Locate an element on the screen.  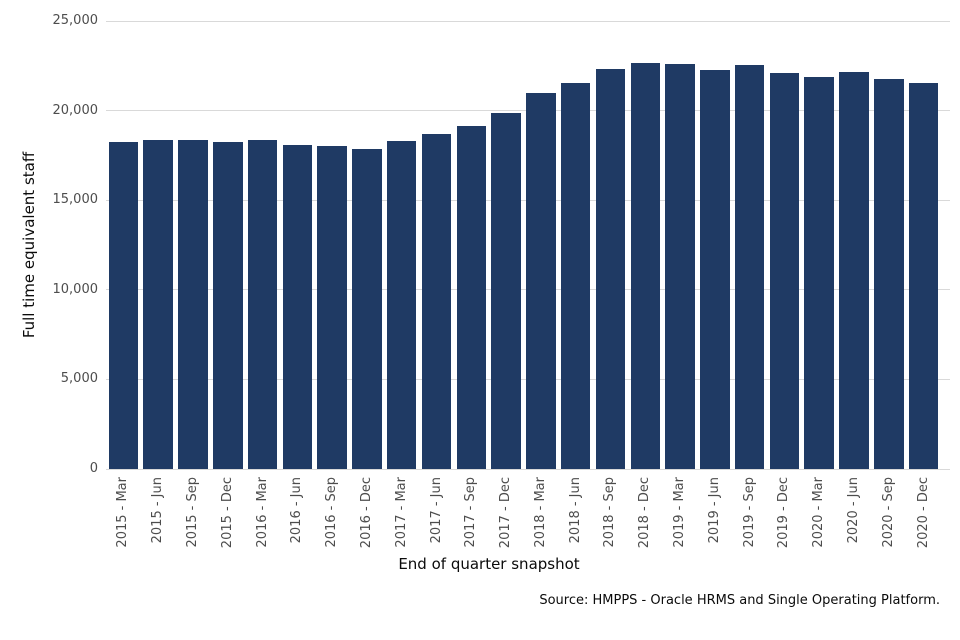
y-tick-label: 25,000 is located at coordinates (75, 20).